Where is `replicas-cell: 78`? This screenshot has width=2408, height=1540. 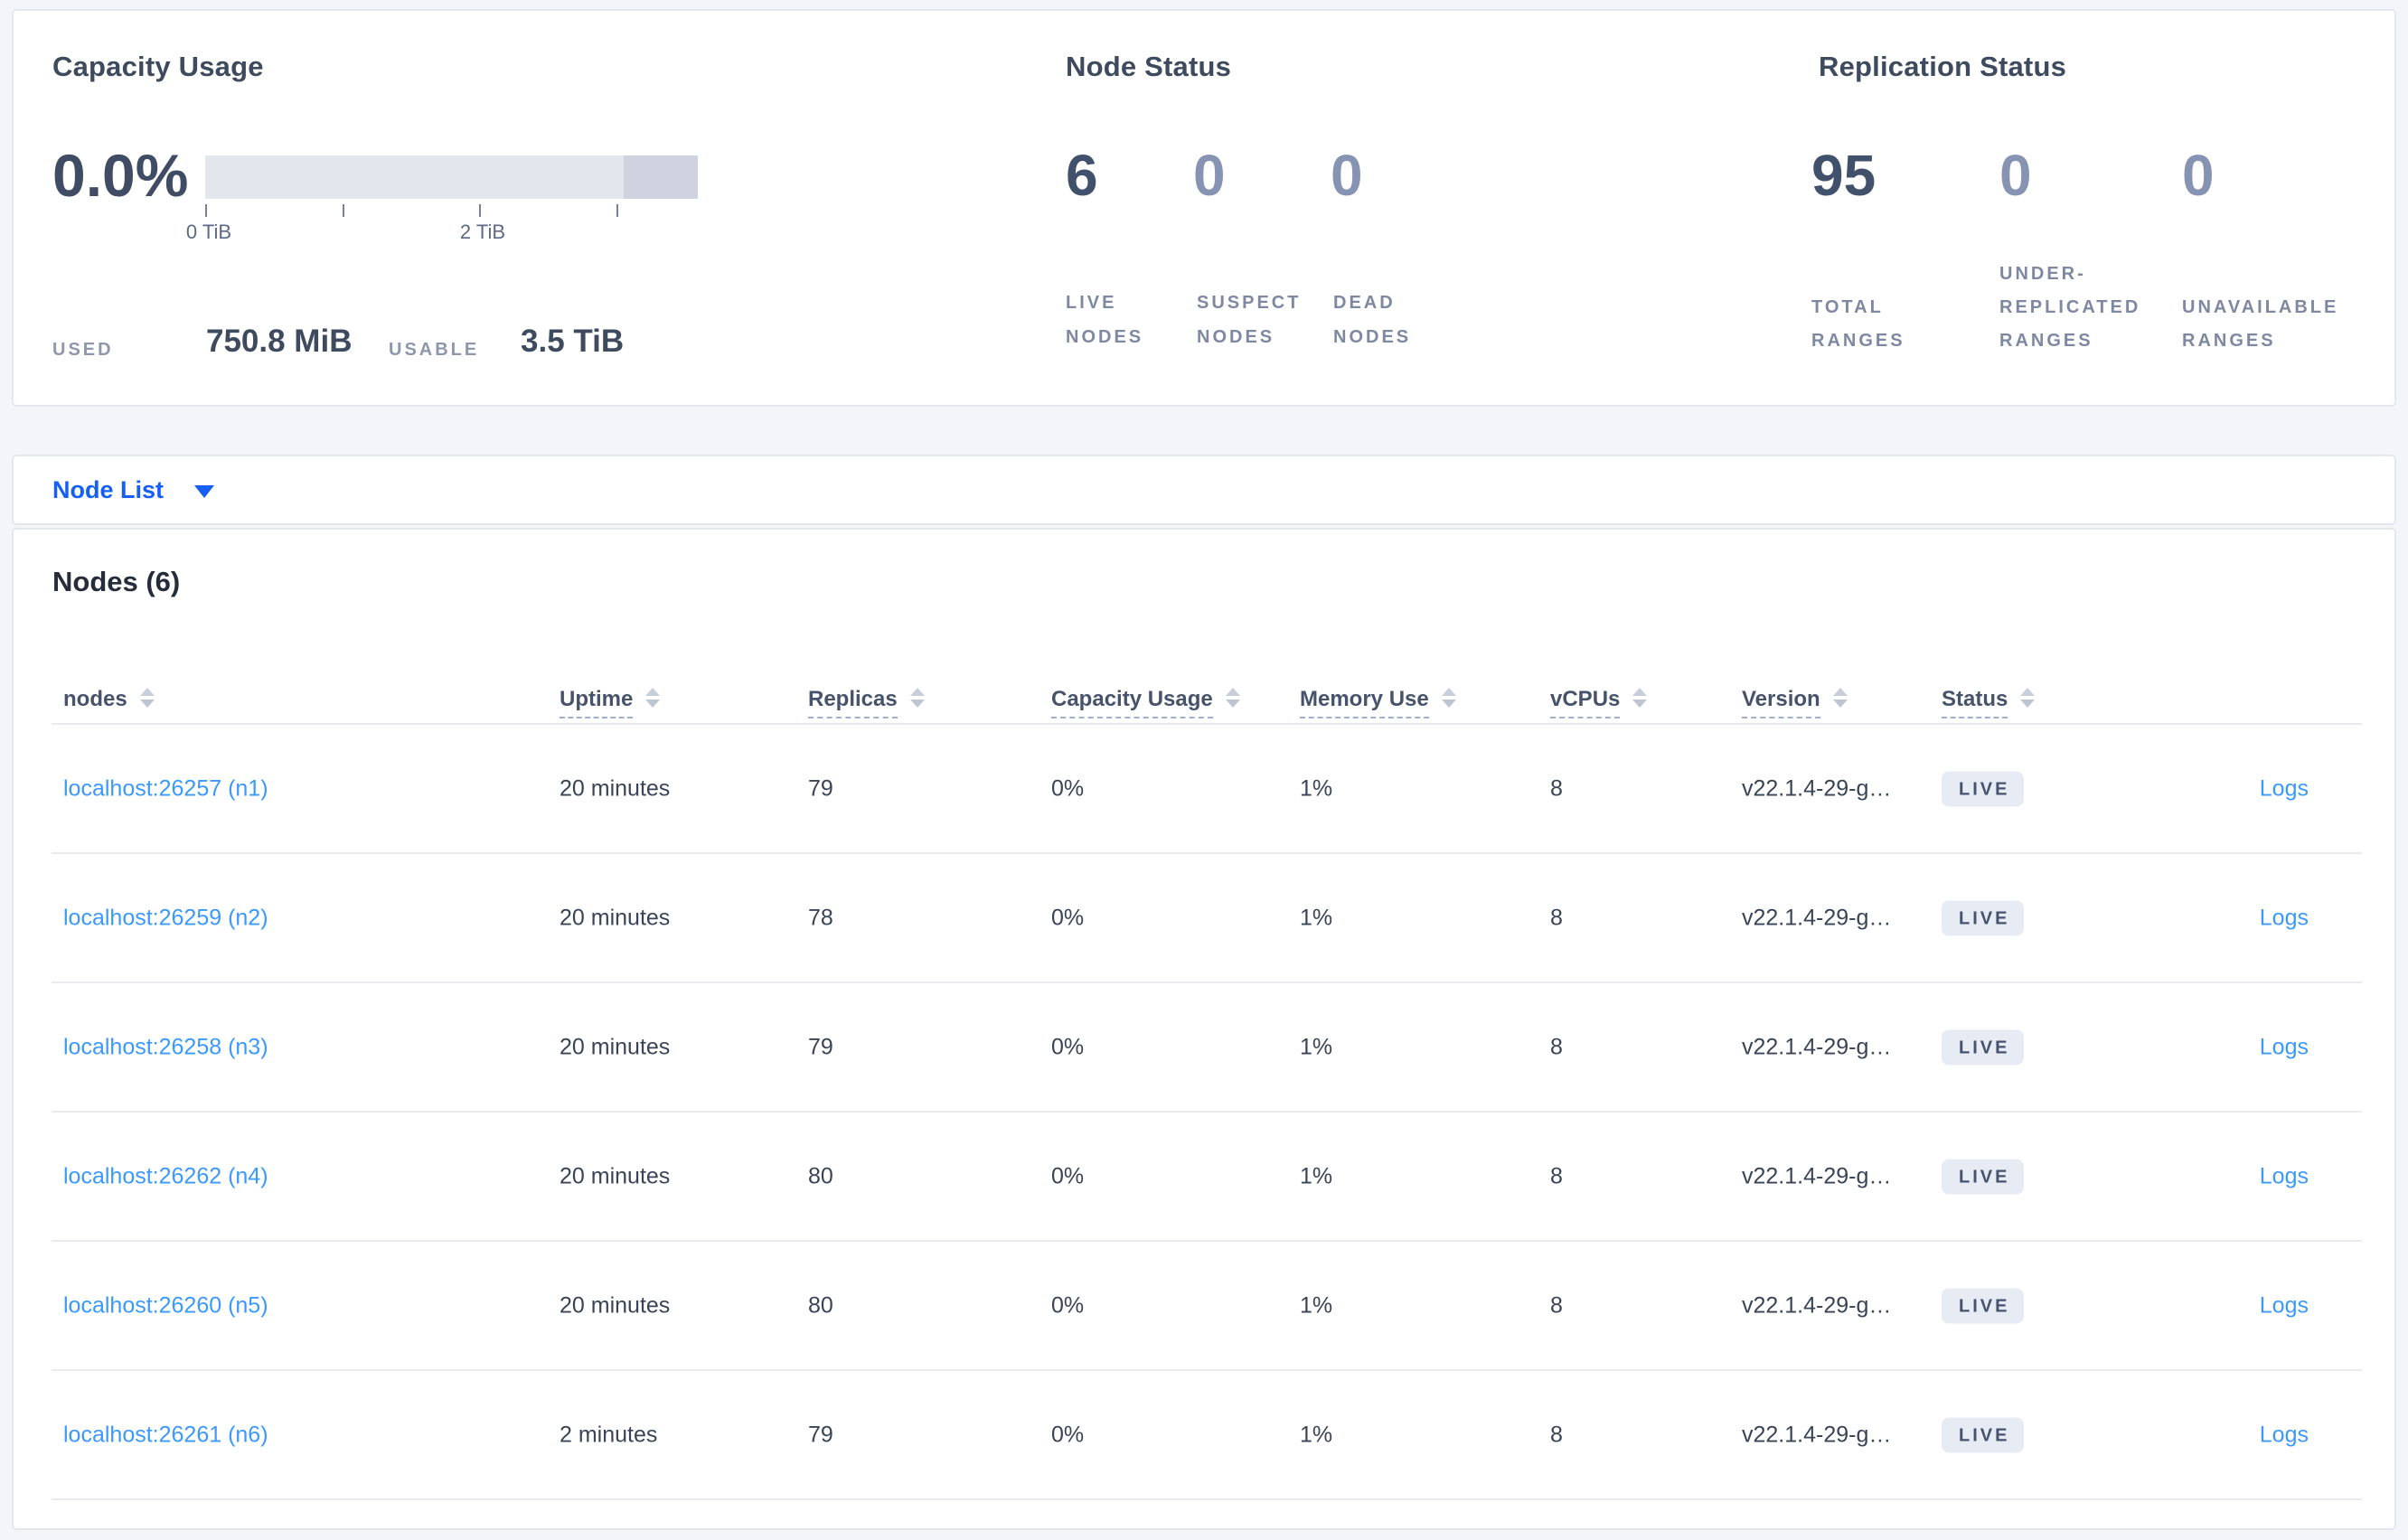 replicas-cell: 78 is located at coordinates (820, 917).